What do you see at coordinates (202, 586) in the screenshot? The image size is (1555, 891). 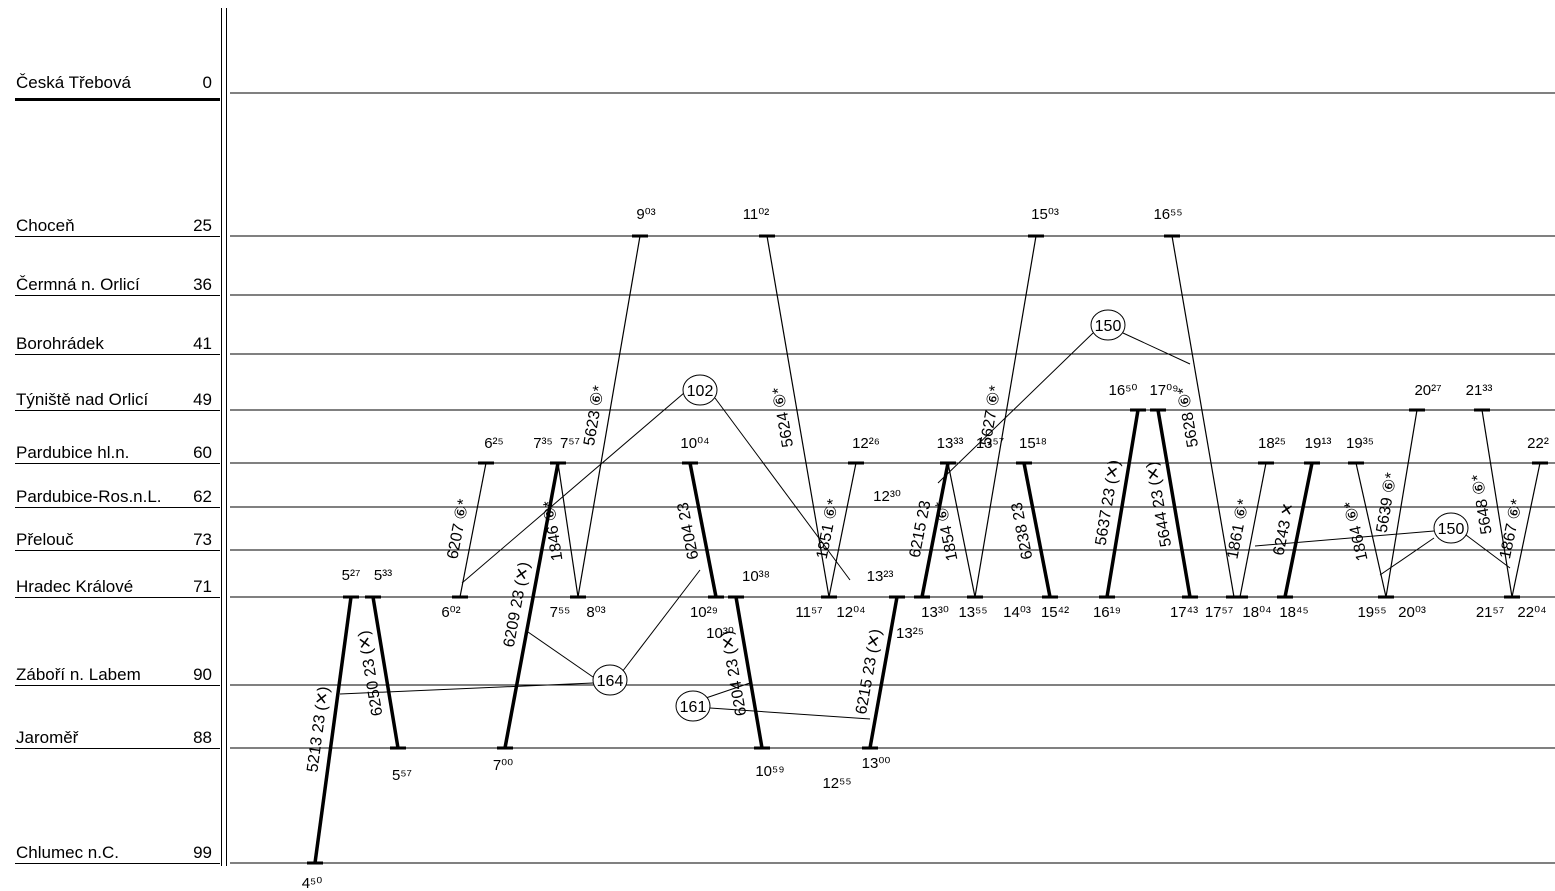 I see `station-km: 71` at bounding box center [202, 586].